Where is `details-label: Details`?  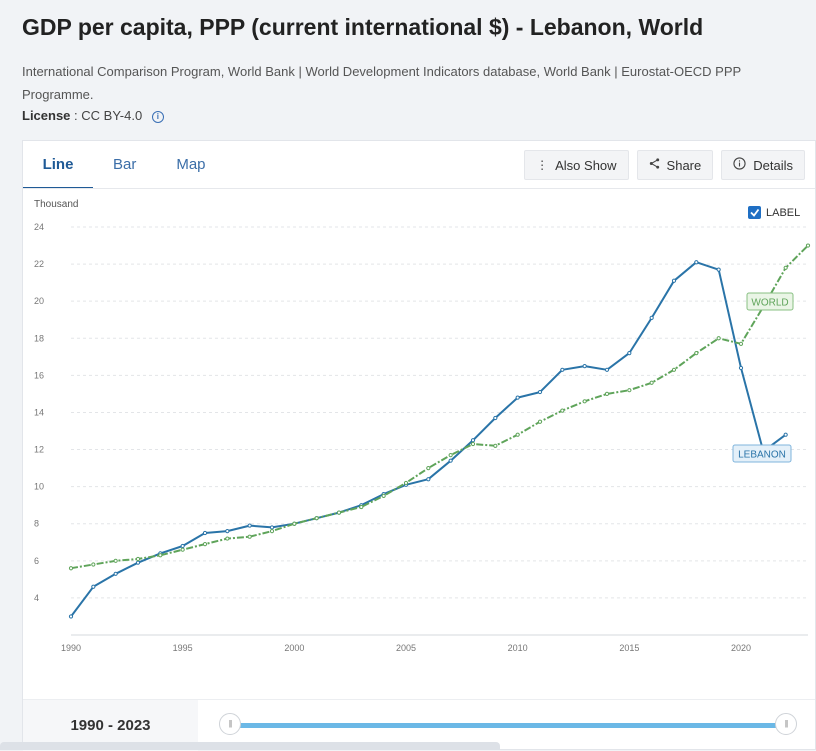
details-label: Details is located at coordinates (773, 165).